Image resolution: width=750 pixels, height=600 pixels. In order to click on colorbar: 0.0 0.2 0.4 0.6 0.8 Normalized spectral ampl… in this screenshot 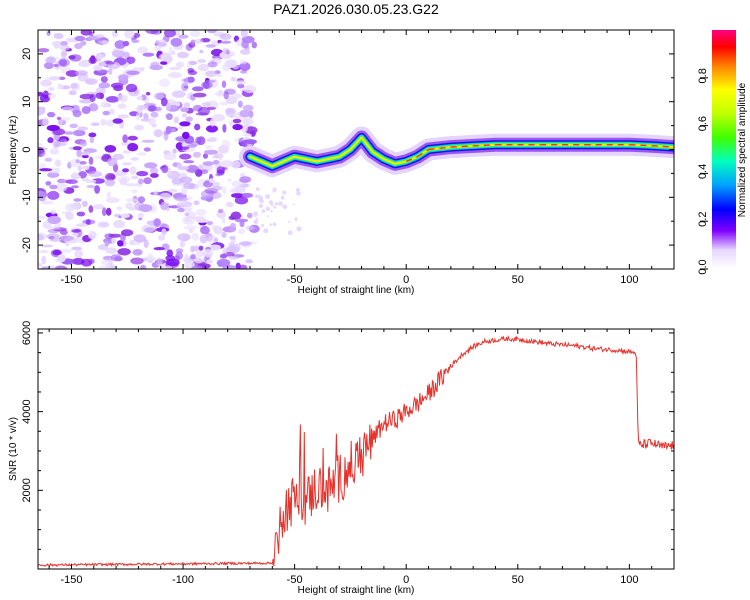, I will do `click(722, 152)`.